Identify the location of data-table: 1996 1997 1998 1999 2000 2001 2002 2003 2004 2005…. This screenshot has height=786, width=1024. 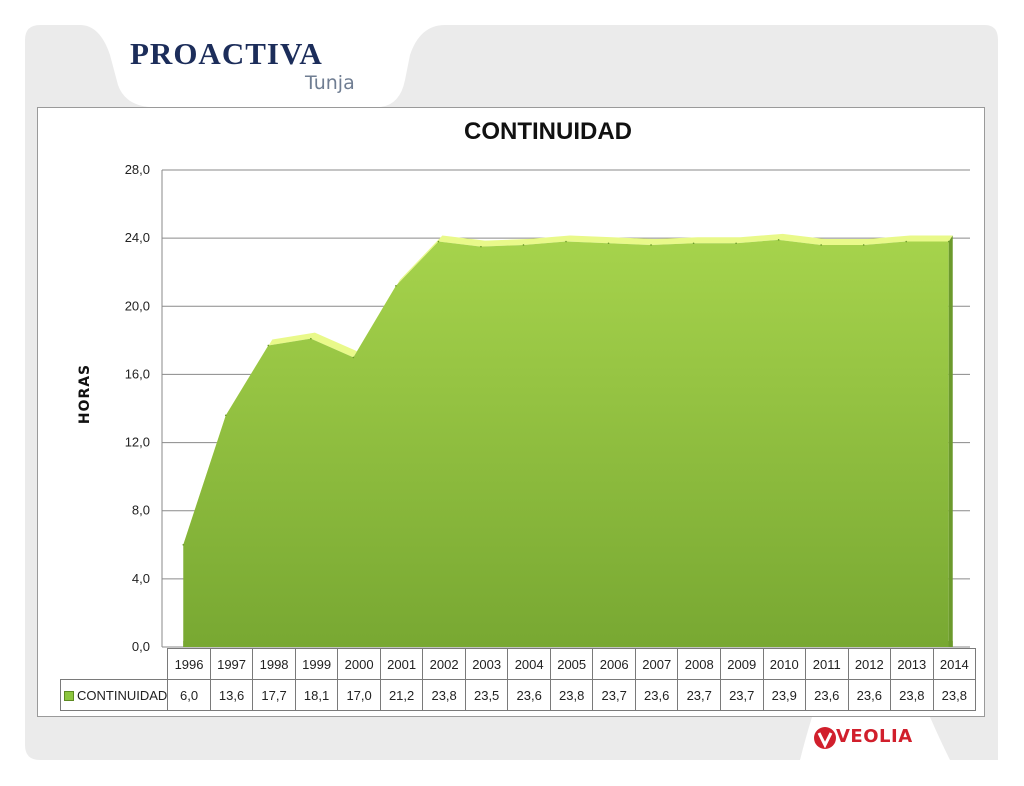
(518, 679).